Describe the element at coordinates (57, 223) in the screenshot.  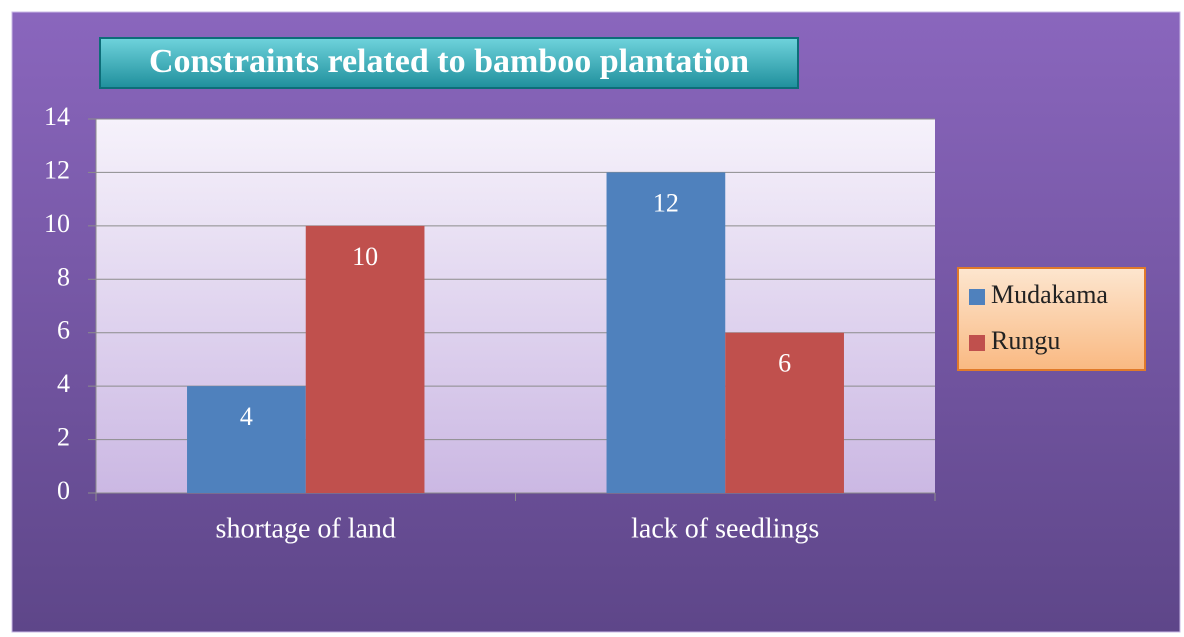
I see `y-tick-label: 10` at that location.